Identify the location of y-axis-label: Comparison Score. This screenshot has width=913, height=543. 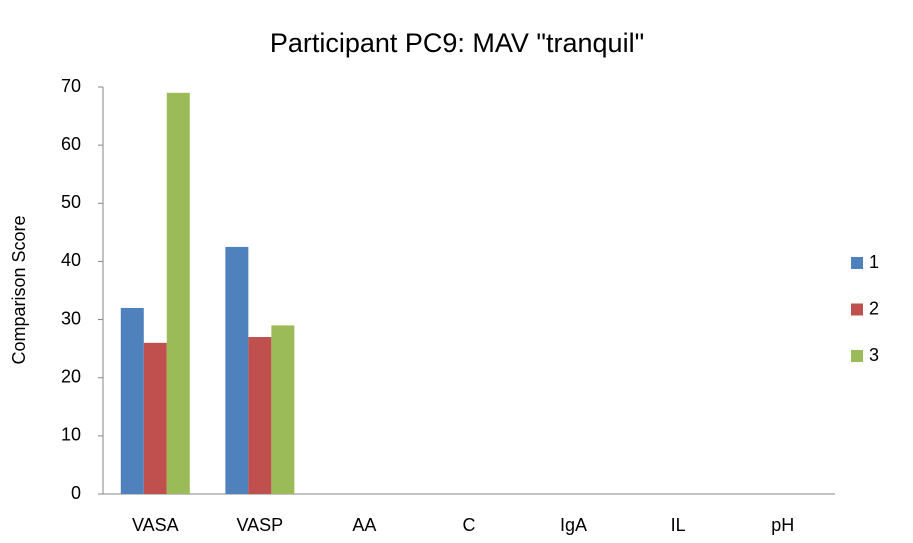
(19, 289).